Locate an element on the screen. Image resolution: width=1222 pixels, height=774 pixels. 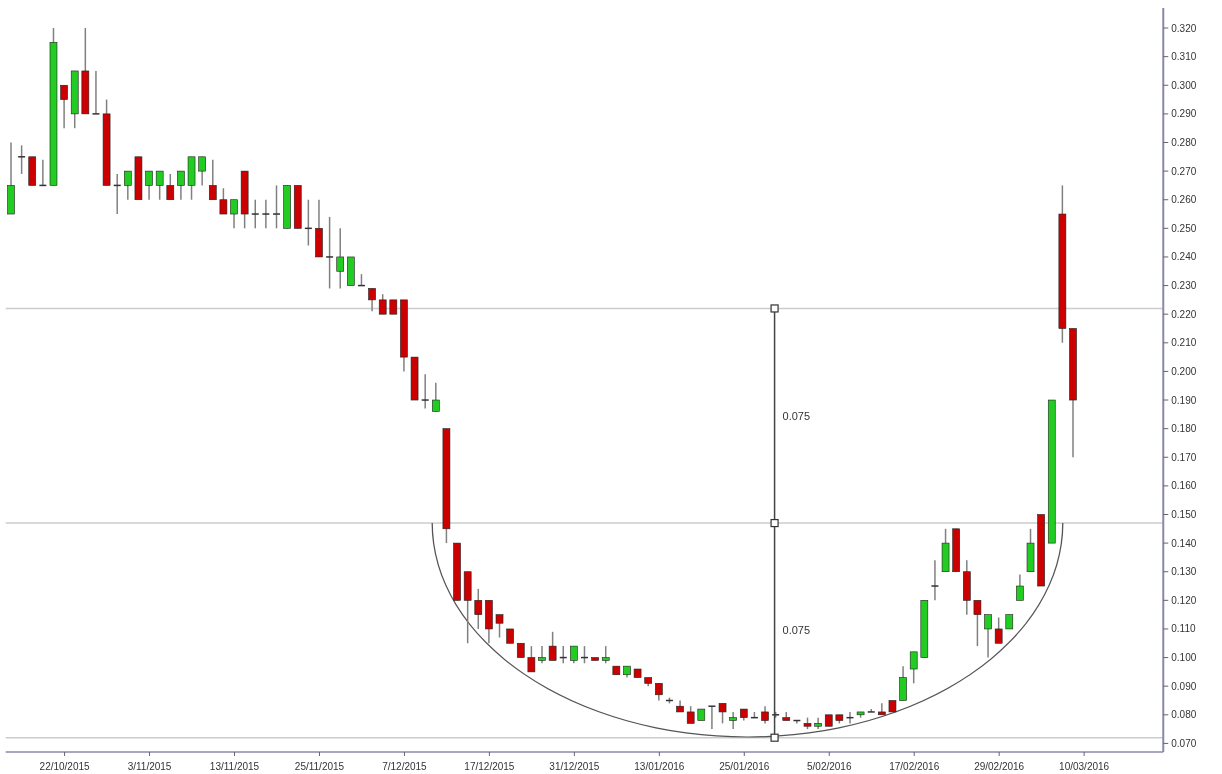
x-tick-label: 10/03/2016 is located at coordinates (1084, 766).